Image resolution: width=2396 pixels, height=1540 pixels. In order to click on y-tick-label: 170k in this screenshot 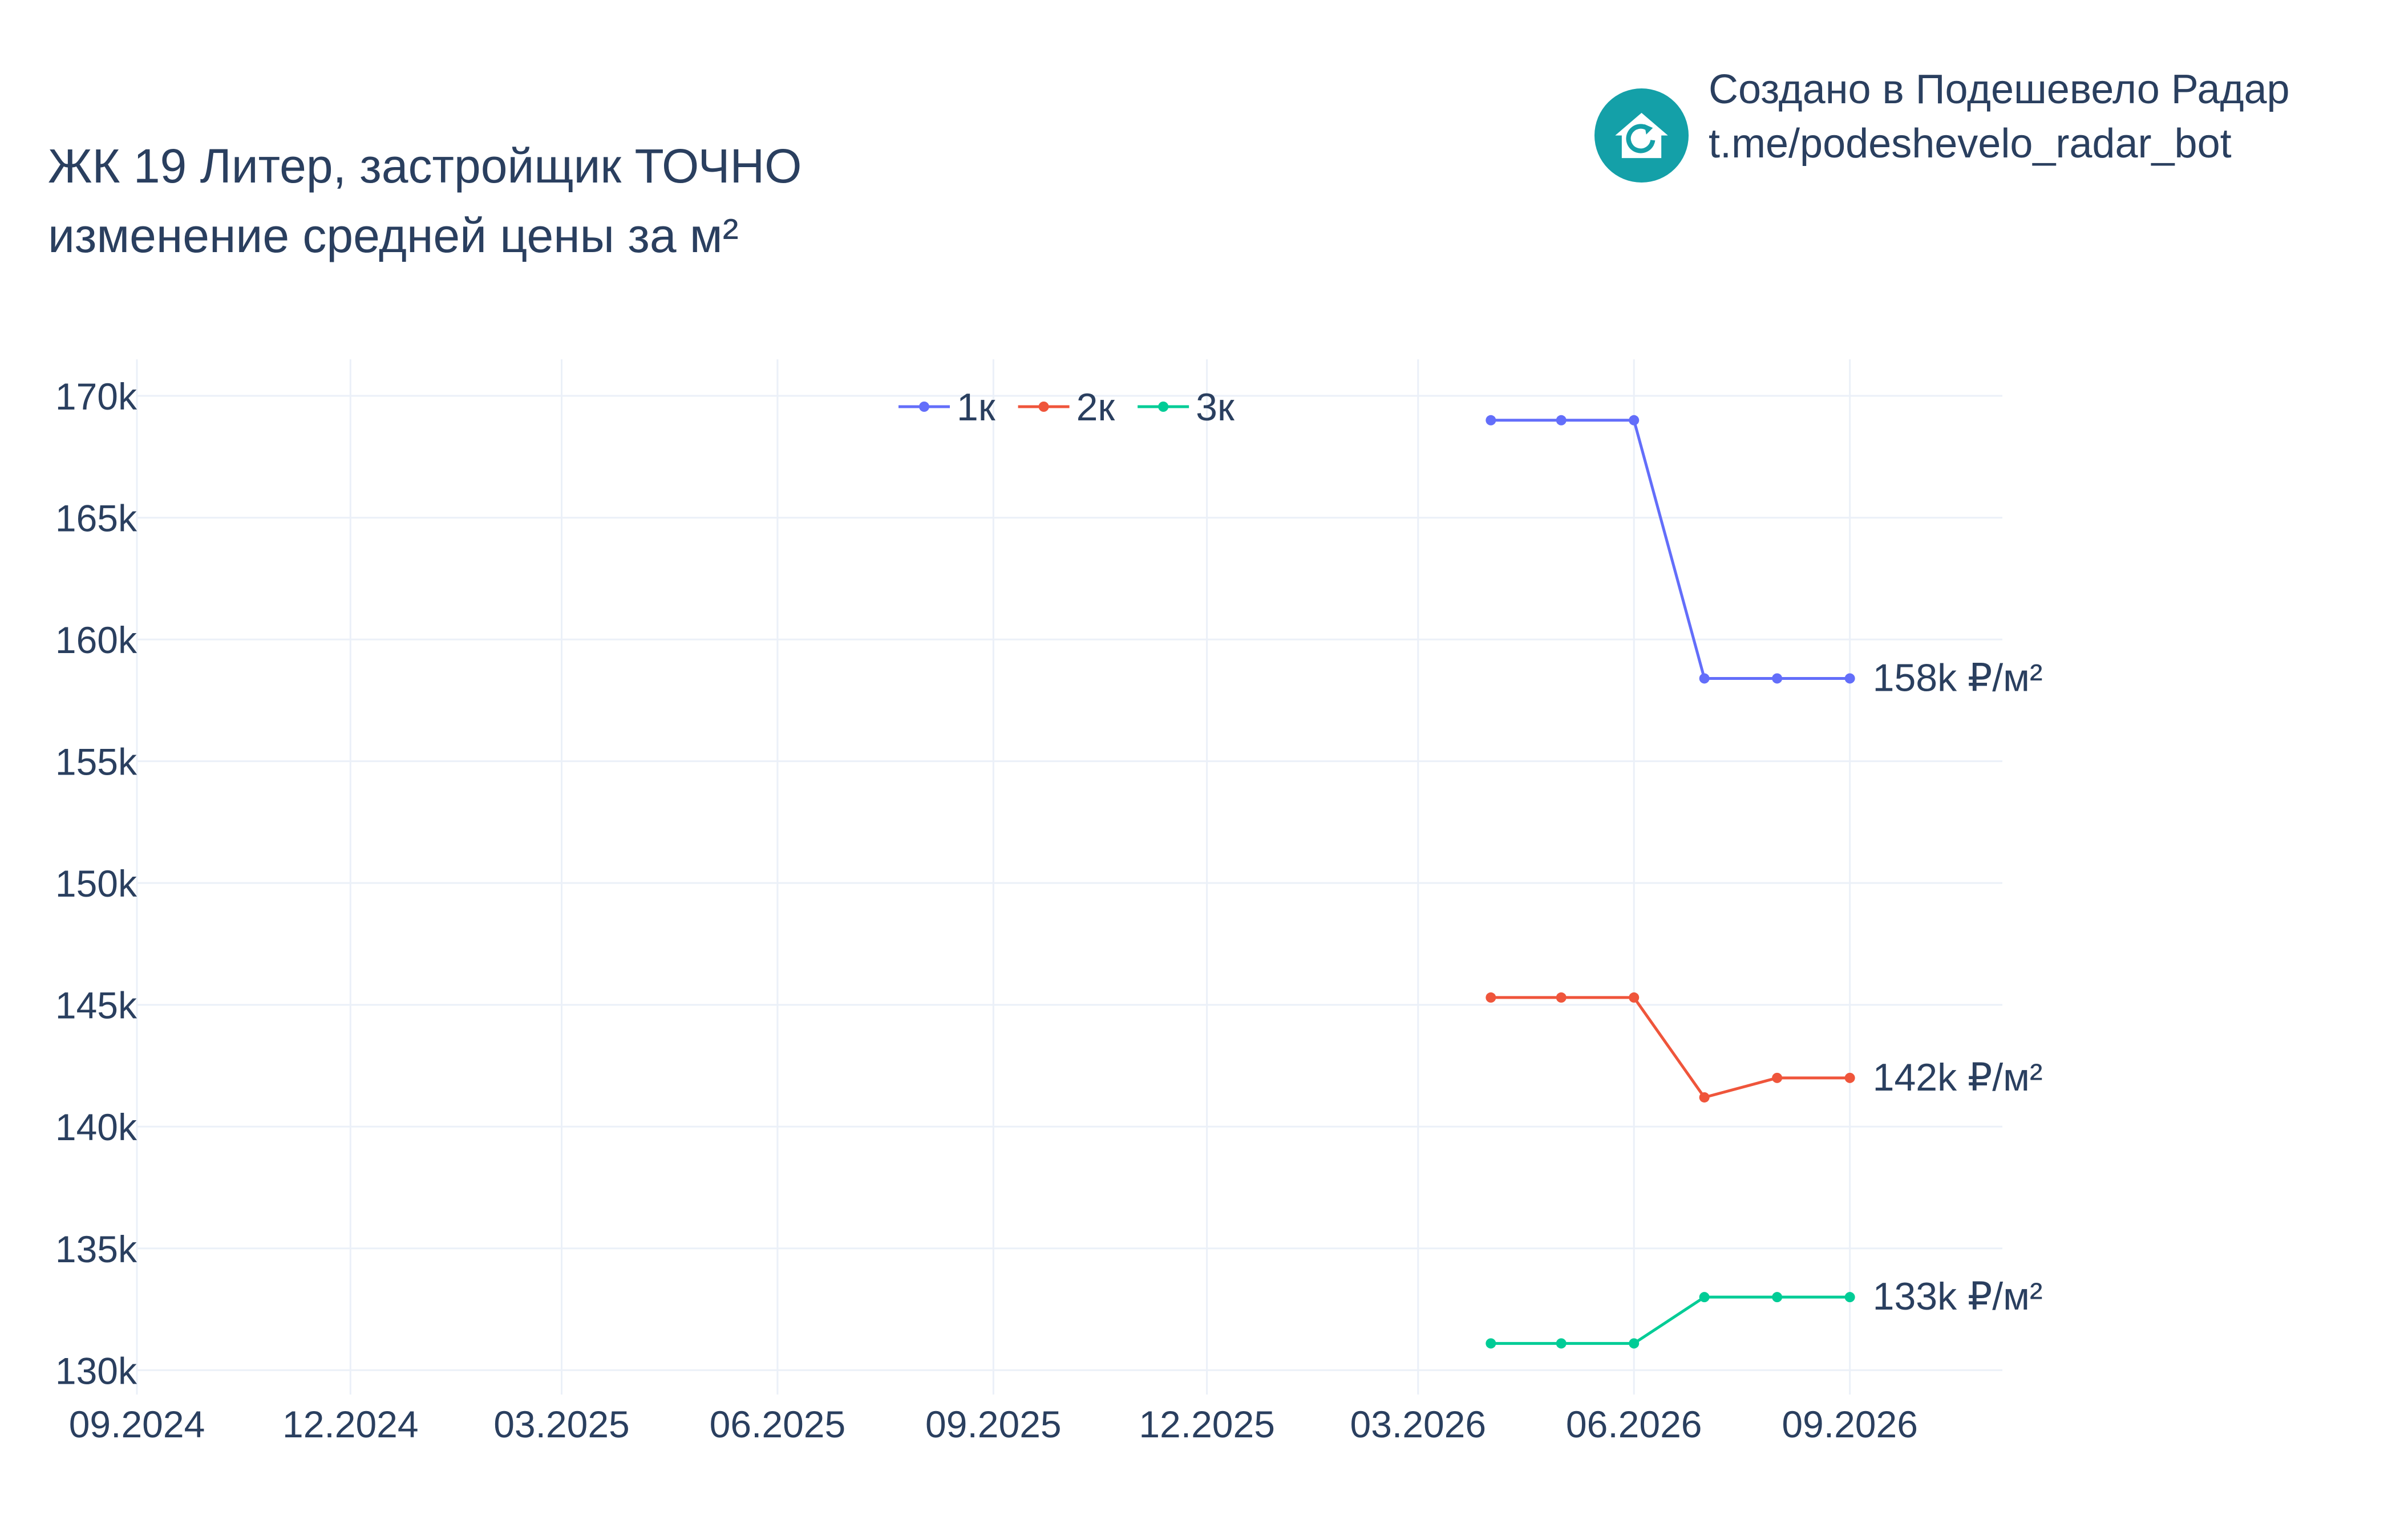, I will do `click(96, 397)`.